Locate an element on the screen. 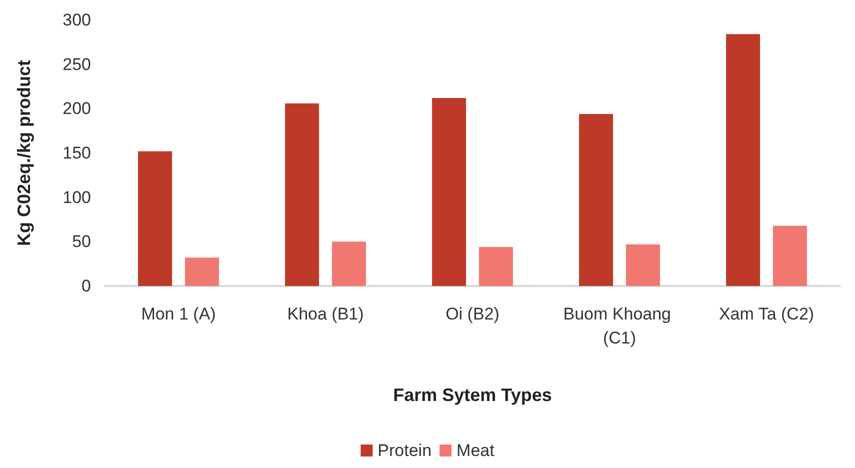 The width and height of the screenshot is (855, 468). x-tick-label: Xam Ta (C2) is located at coordinates (766, 314).